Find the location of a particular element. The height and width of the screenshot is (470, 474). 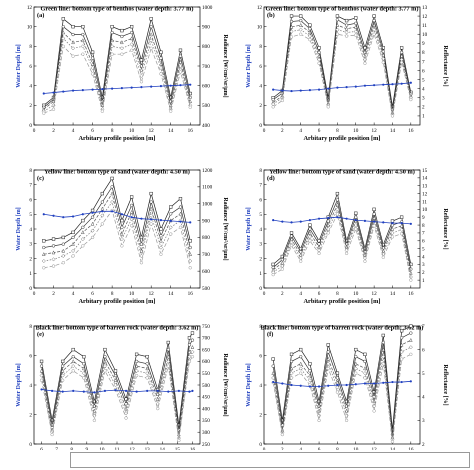

x-tick-label: 2 is located at coordinates (282, 131).